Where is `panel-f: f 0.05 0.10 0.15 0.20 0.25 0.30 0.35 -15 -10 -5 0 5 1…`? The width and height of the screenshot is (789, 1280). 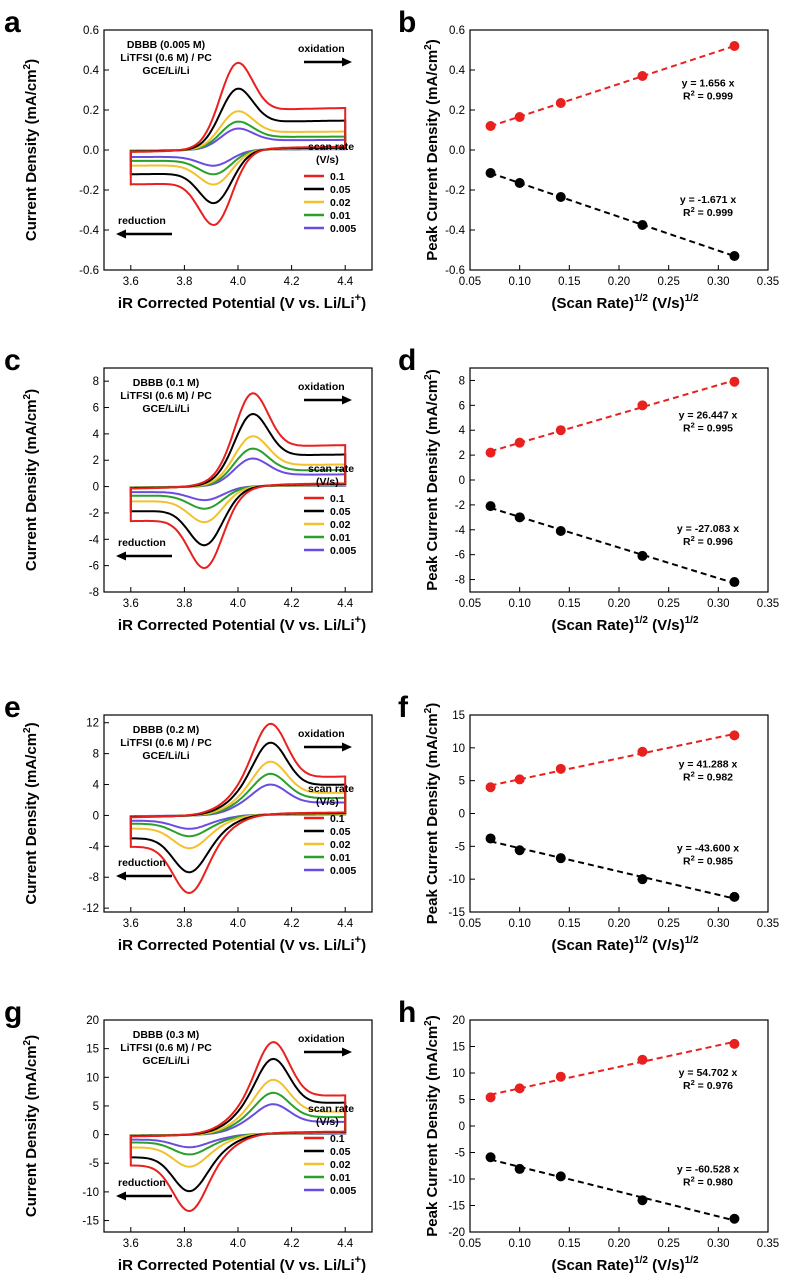 panel-f: f 0.05 0.10 0.15 0.20 0.25 0.30 0.35 -15 -10 -5 0 5 1… is located at coordinates (588, 822).